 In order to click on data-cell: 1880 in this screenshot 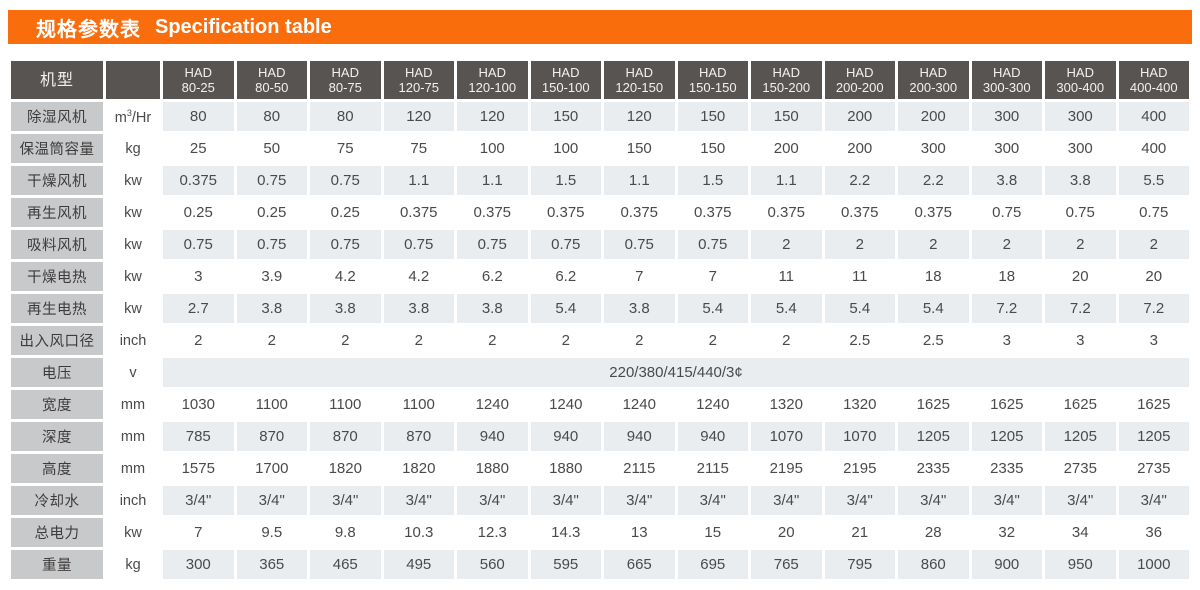, I will do `click(492, 468)`.